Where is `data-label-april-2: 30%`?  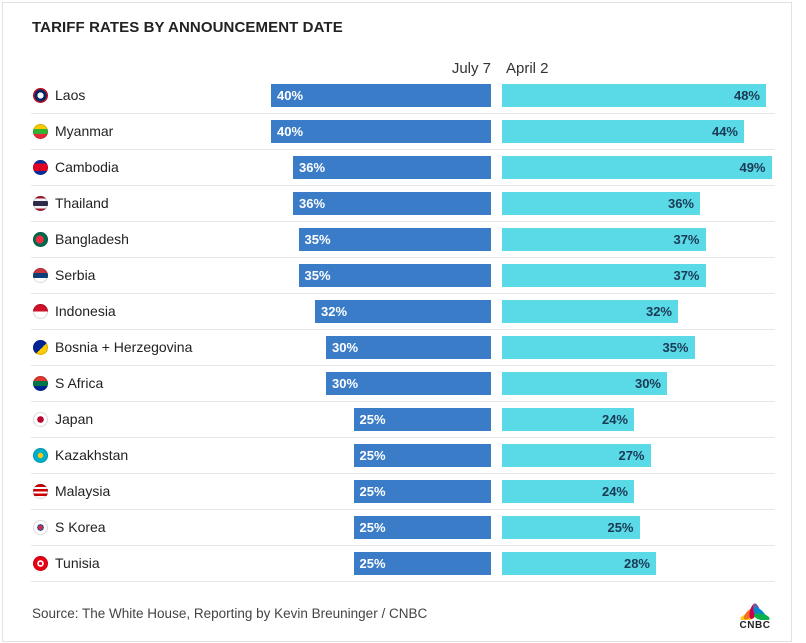 data-label-april-2: 30% is located at coordinates (647, 383).